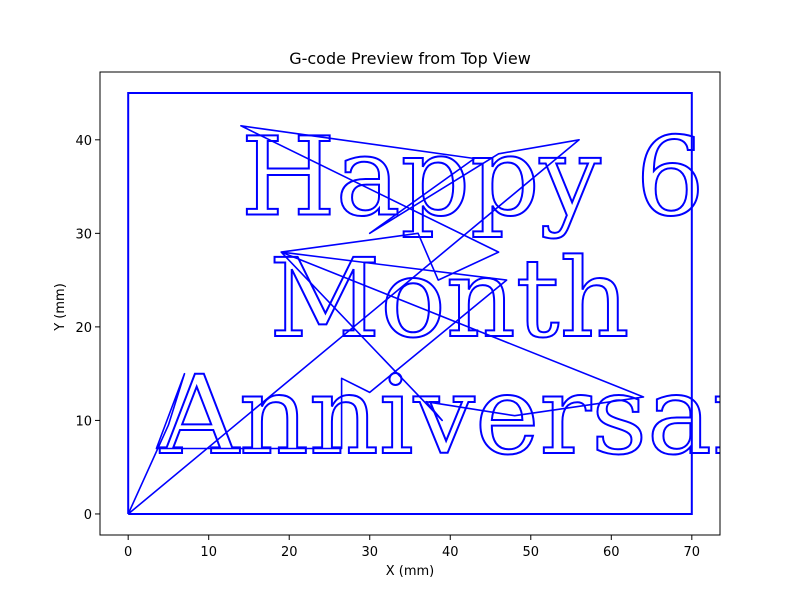 The width and height of the screenshot is (800, 600). I want to click on y-tick-label: 10, so click(83, 421).